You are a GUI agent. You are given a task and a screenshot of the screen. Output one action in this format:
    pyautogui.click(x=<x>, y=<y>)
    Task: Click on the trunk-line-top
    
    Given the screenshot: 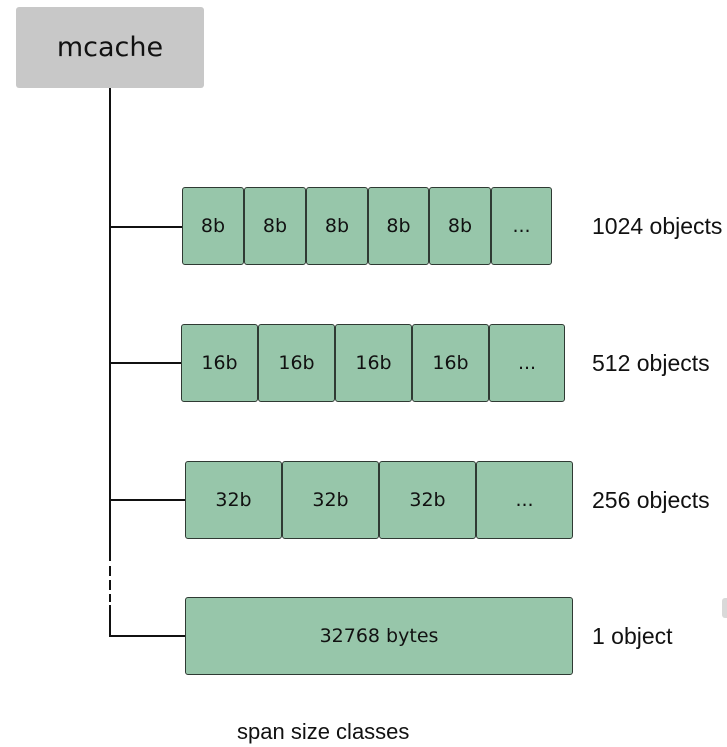 What is the action you would take?
    pyautogui.click(x=110, y=324)
    